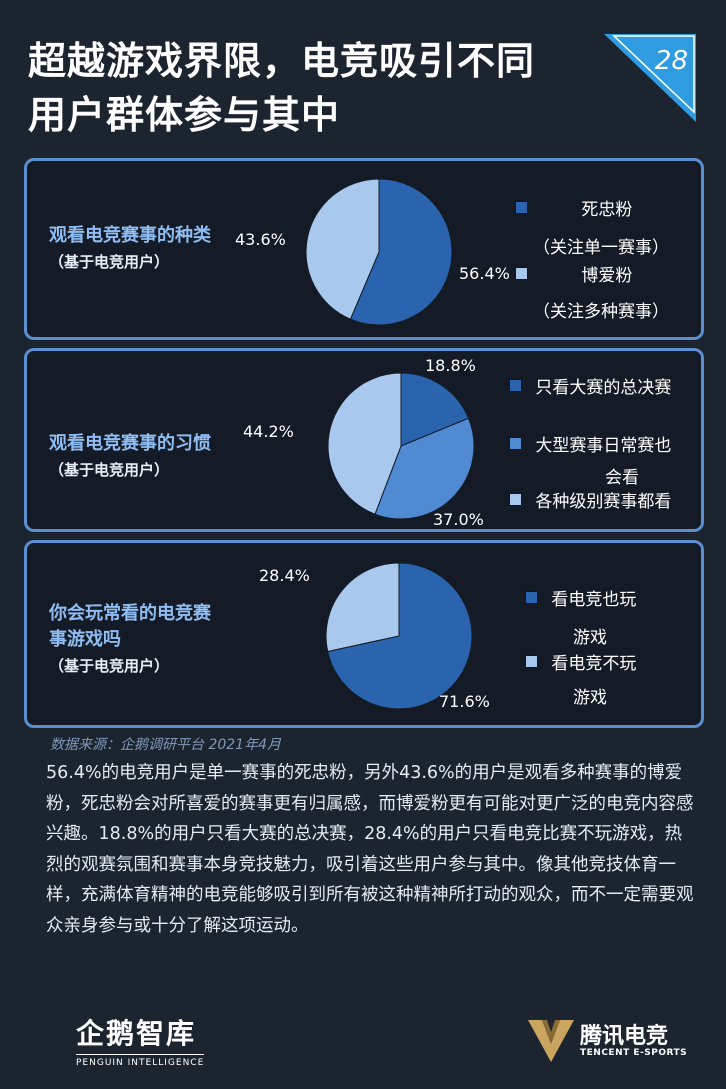 This screenshot has width=726, height=1089. Describe the element at coordinates (260, 239) in the screenshot. I see `pie-1-label-1: 43.6%` at that location.